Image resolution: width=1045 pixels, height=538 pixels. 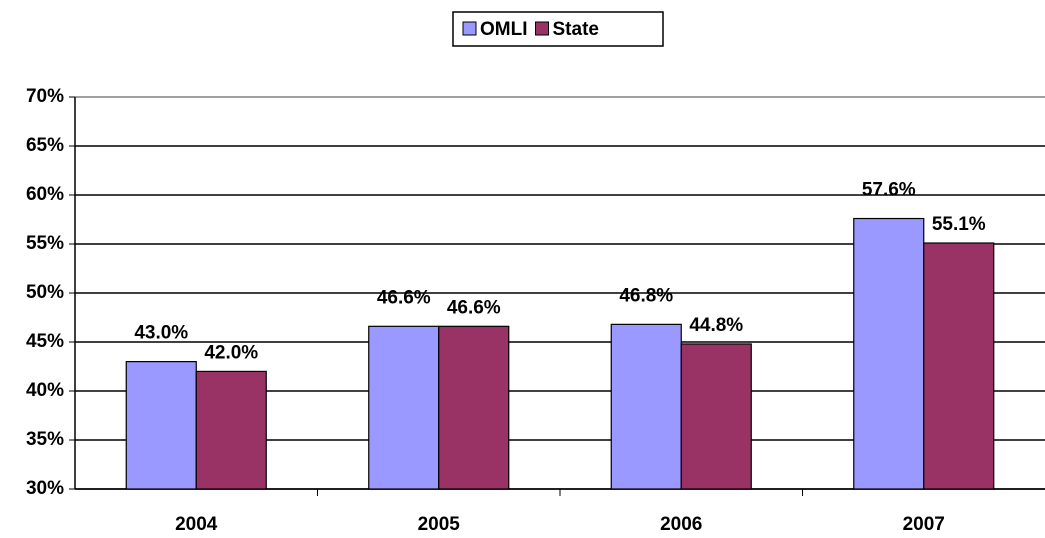 I want to click on y-tick-label: 50%, so click(x=45, y=292).